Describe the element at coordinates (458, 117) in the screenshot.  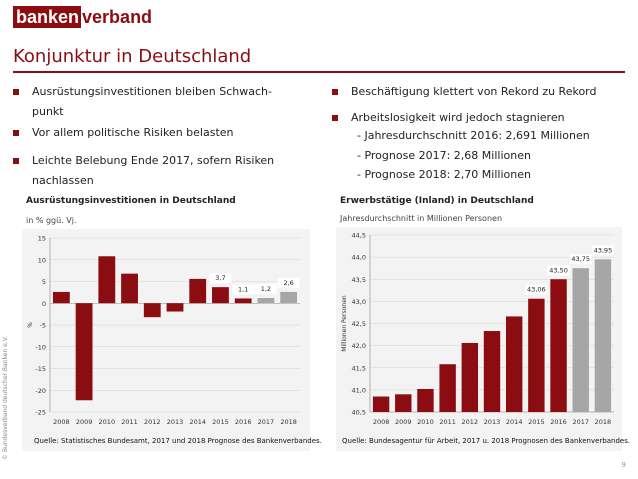
I see `bullet-text-line1: Arbeitslosigkeit wird jedoch stagnieren` at that location.